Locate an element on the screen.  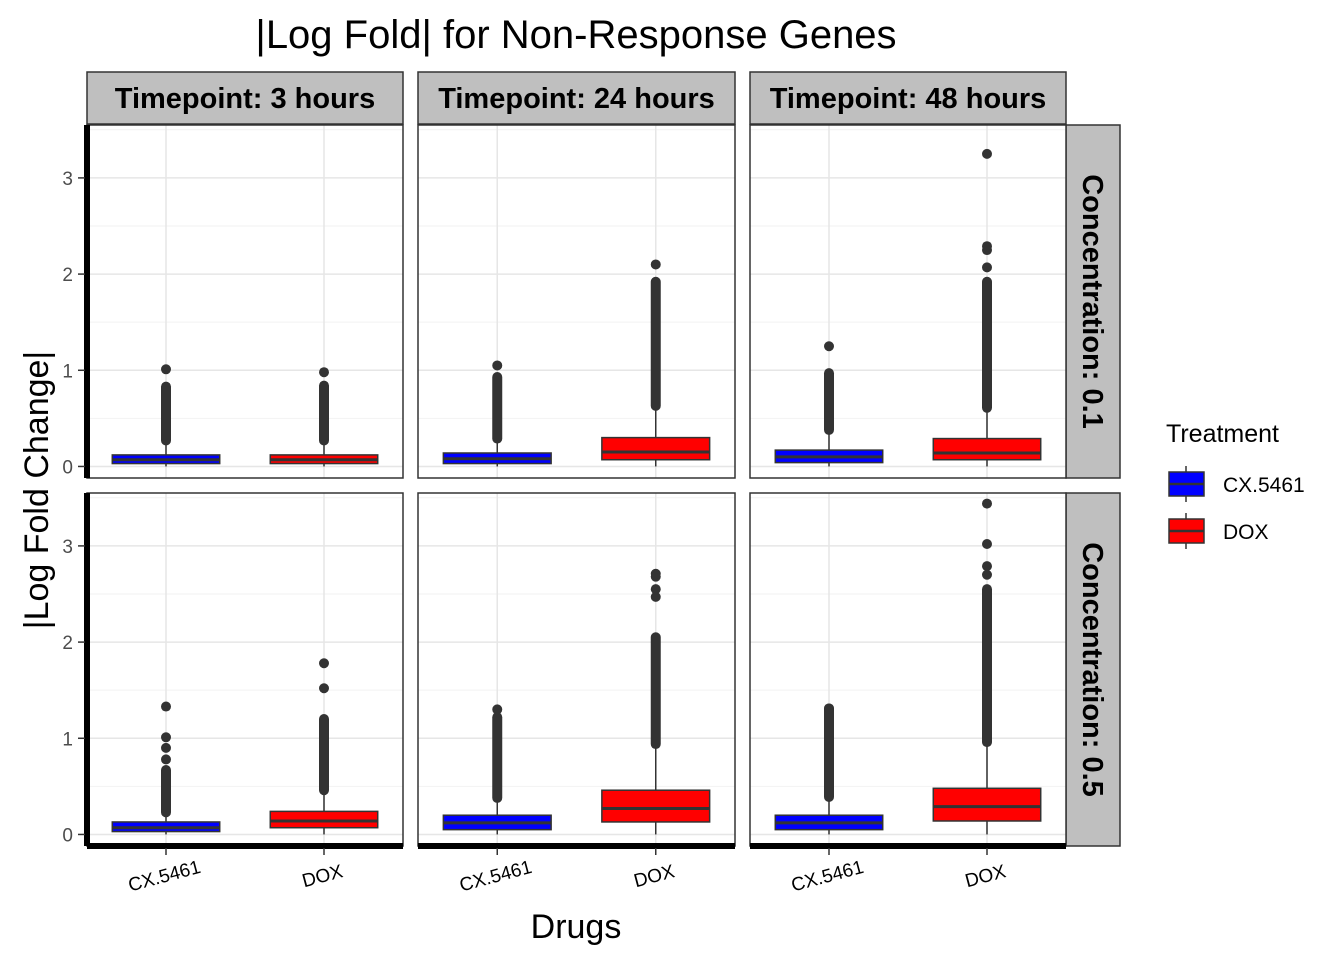
facet-strip-col-label: Timepoint: 48 hours is located at coordinates (908, 99).